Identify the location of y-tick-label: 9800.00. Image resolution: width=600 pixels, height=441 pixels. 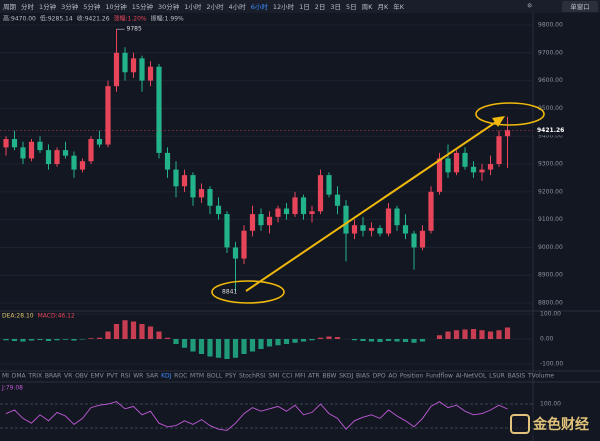
(550, 25).